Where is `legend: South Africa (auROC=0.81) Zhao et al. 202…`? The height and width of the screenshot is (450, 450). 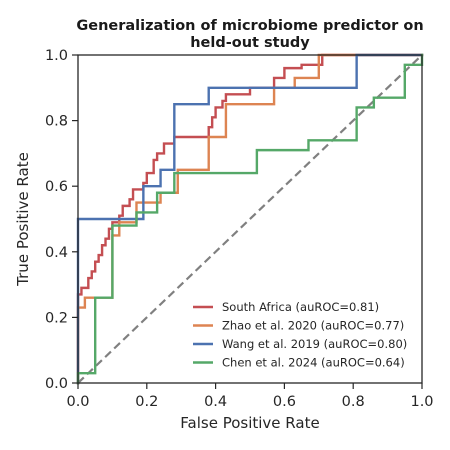
legend: South Africa (auROC=0.81) Zhao et al. 202… is located at coordinates (300, 335).